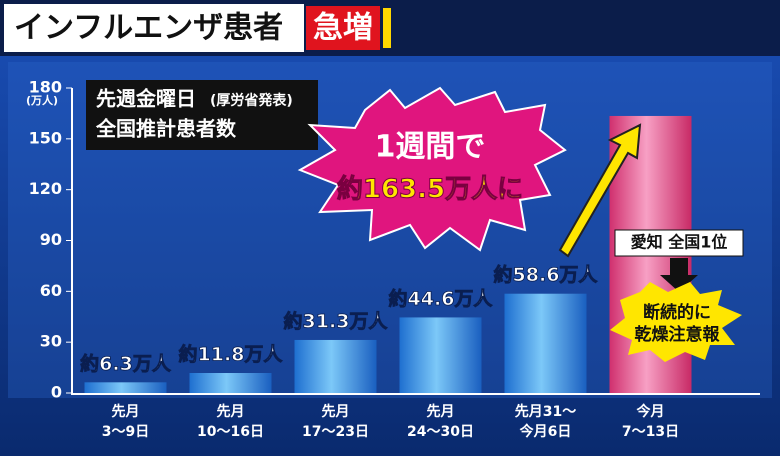 This screenshot has width=780, height=456. I want to click on subtitle: 先週金曜日, so click(146, 99).